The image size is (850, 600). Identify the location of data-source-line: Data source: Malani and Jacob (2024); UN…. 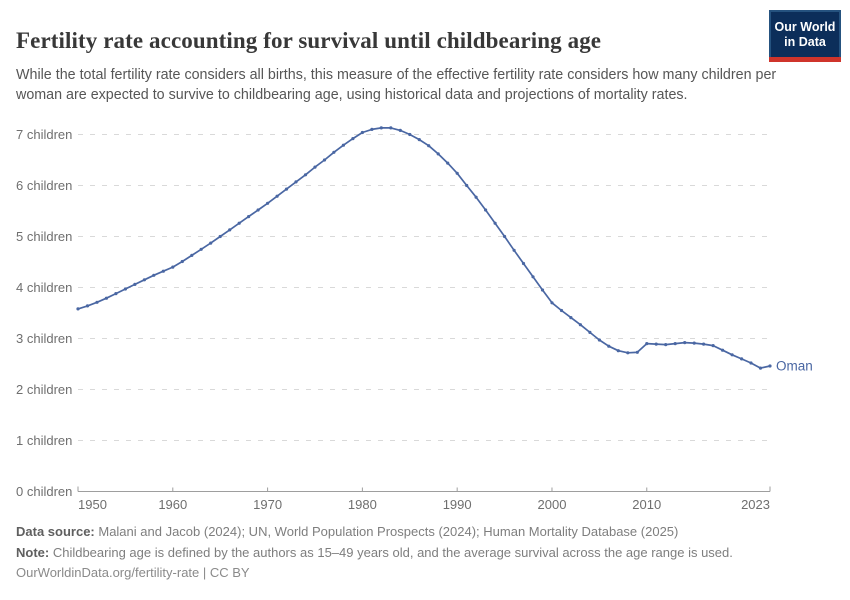
(421, 532).